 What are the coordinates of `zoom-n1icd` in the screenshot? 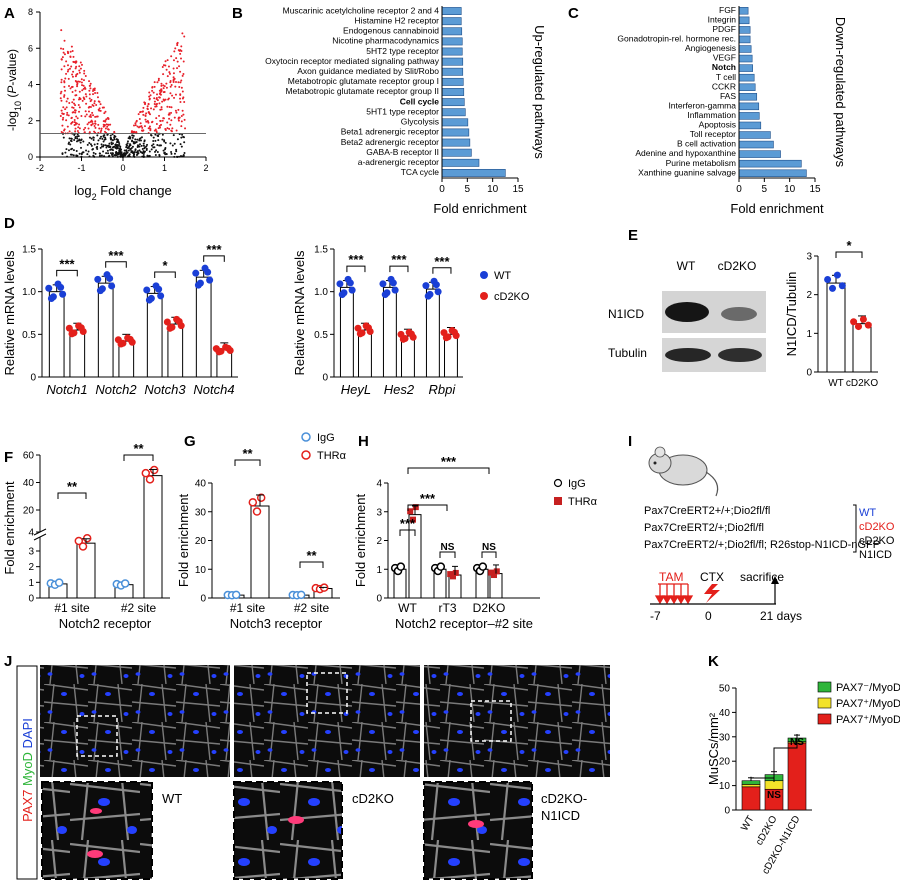 It's located at (478, 830).